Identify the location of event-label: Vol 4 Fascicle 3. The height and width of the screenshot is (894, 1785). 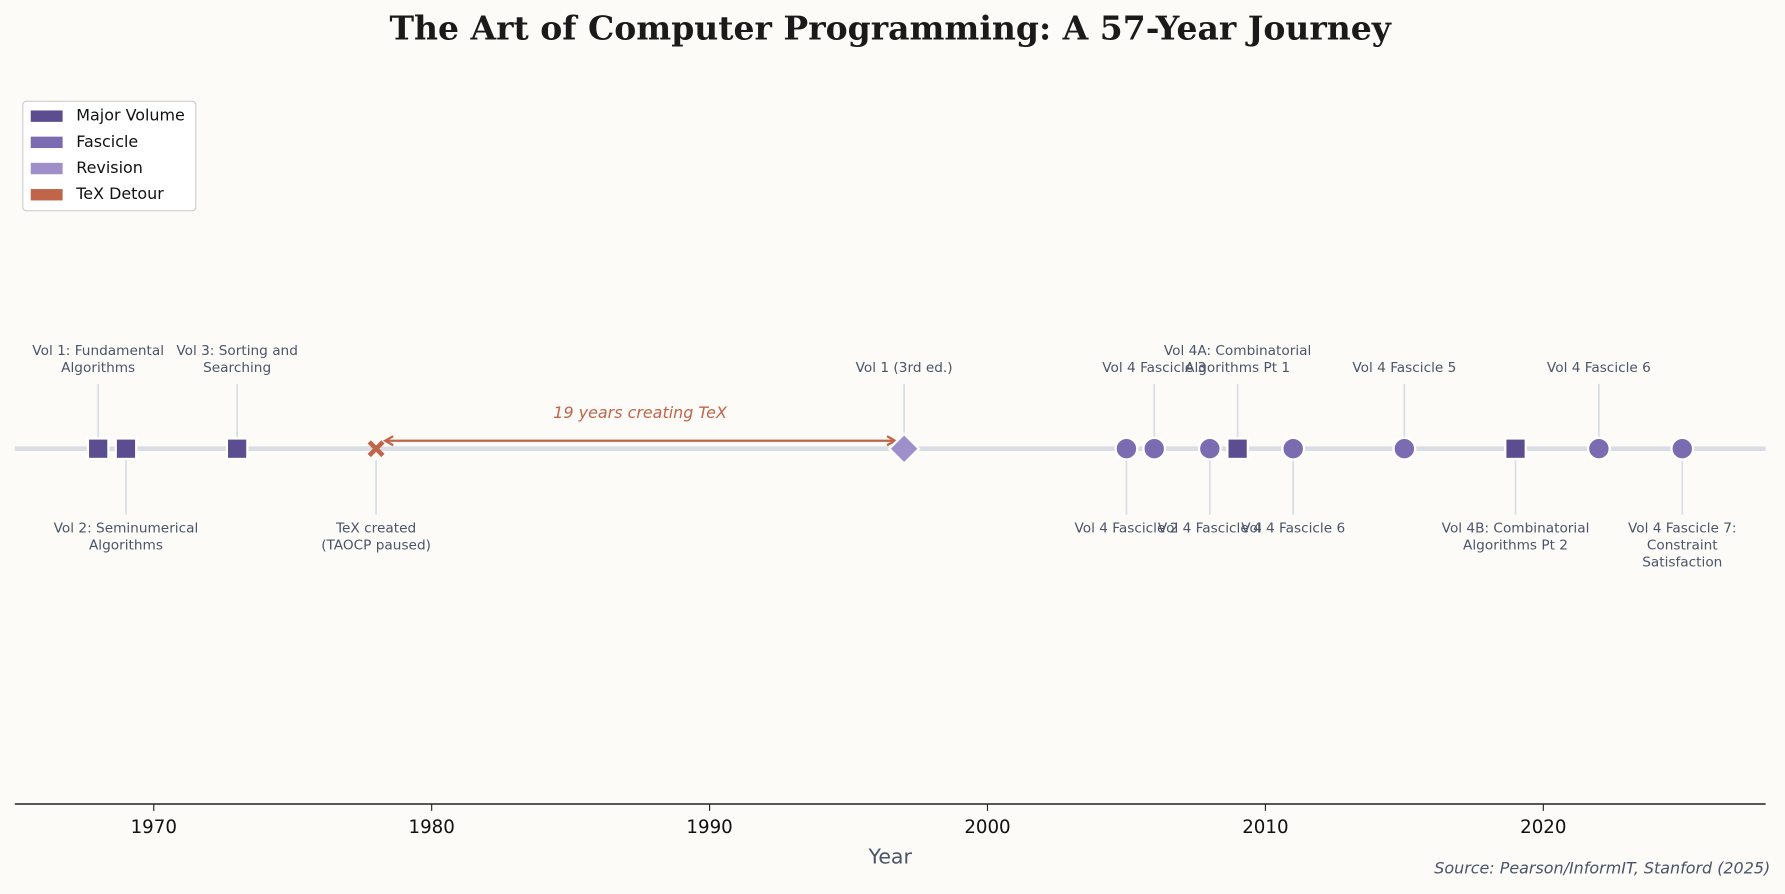
(1154, 368).